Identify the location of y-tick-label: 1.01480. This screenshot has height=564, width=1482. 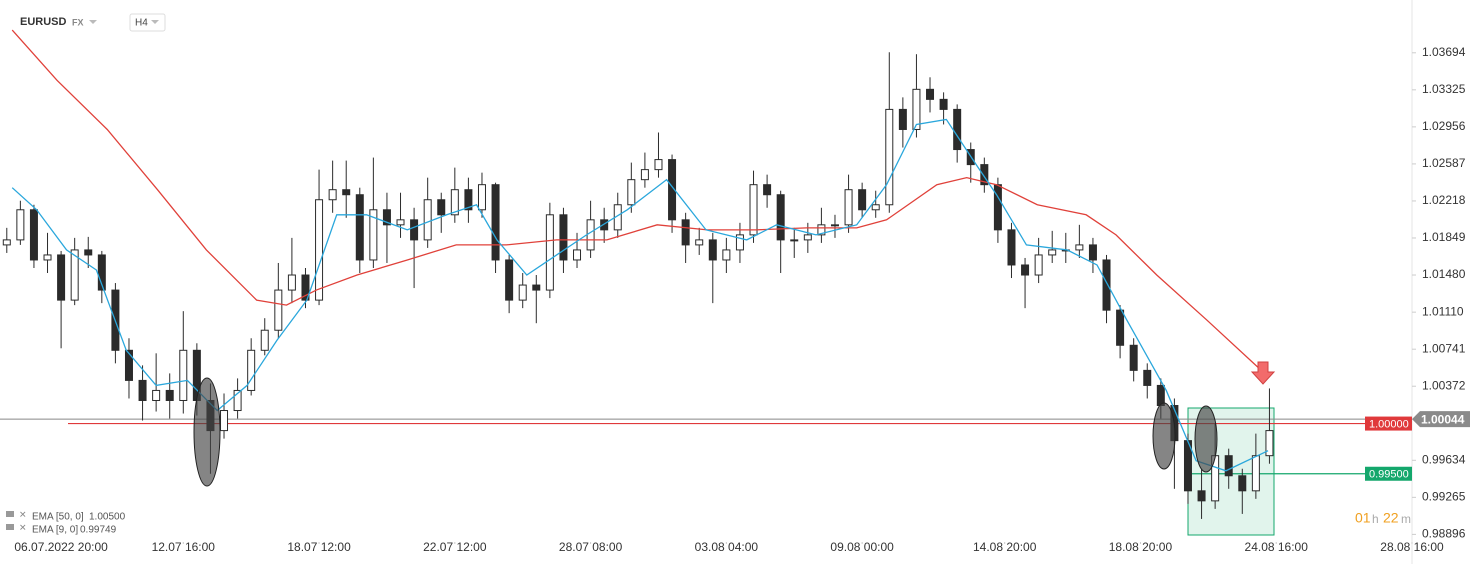
(1444, 274).